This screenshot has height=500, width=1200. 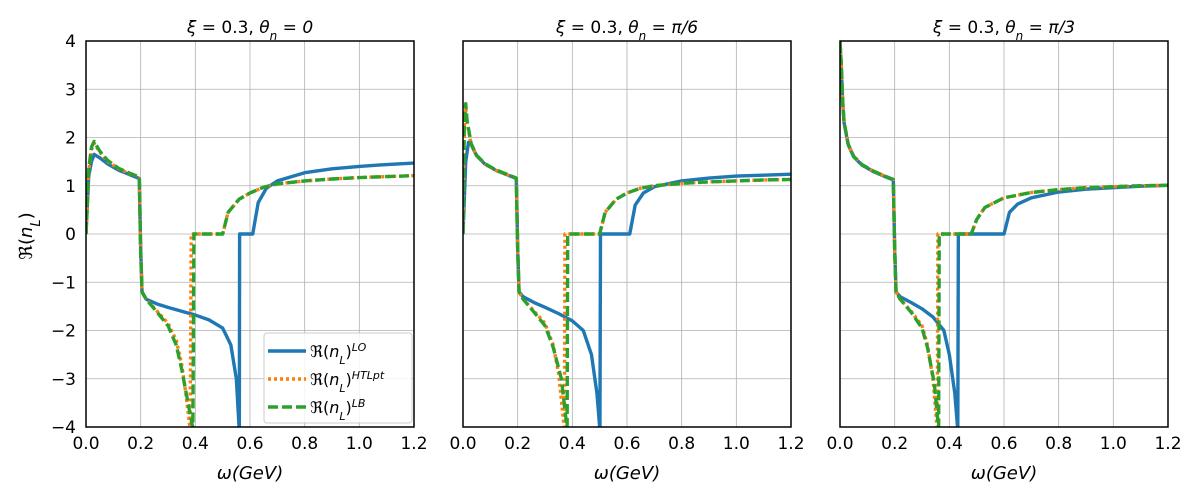 What do you see at coordinates (63, 332) in the screenshot?
I see `y-tick-label: −2` at bounding box center [63, 332].